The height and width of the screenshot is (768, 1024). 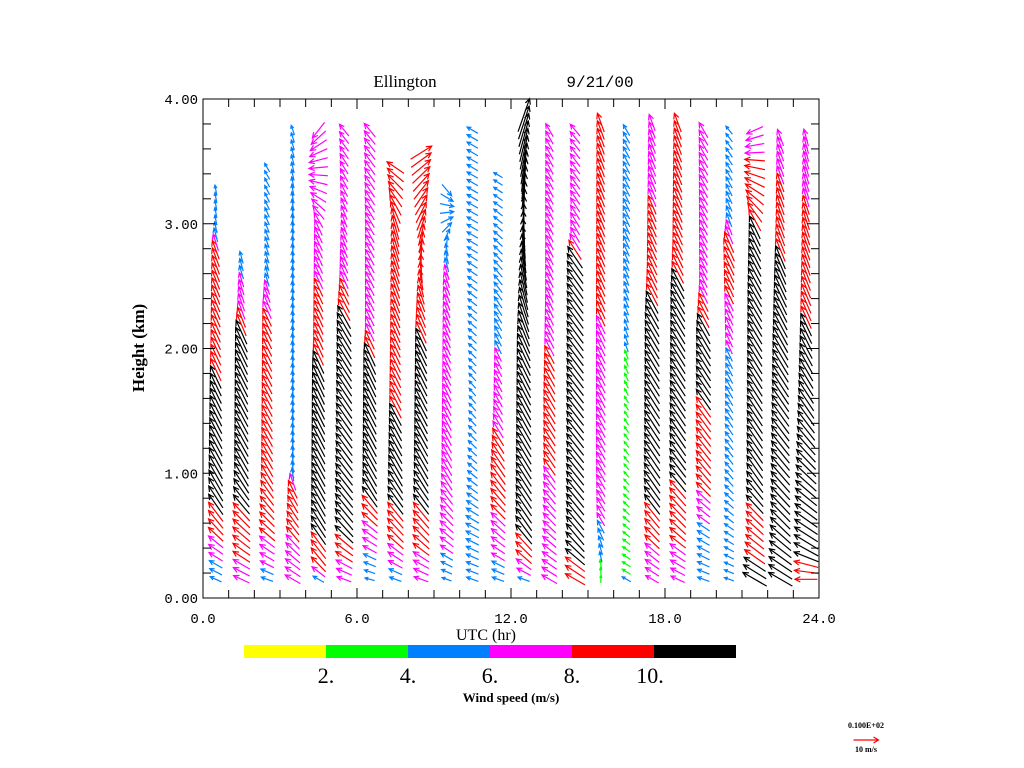 I want to click on x-axis-label: UTC (hr), so click(x=486, y=635).